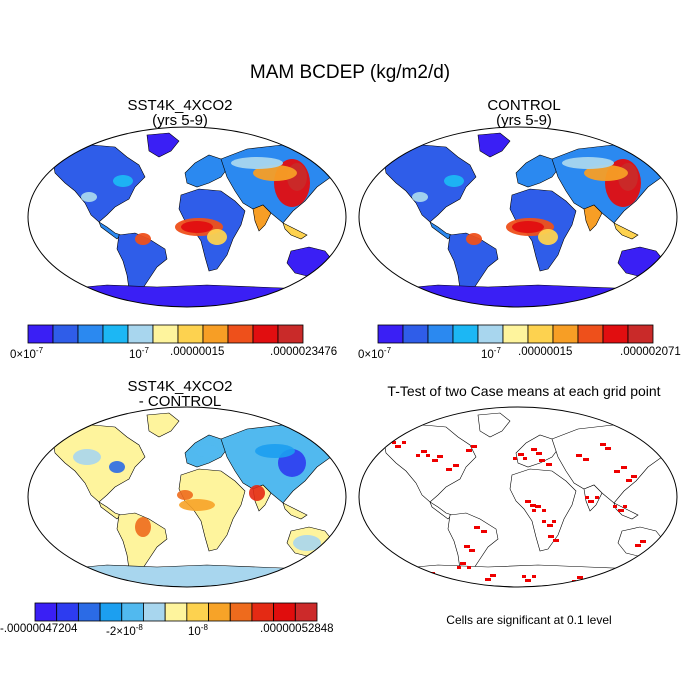 This screenshot has width=700, height=700. What do you see at coordinates (124, 630) in the screenshot?
I see `cbar3-label-1: -2×10⁻⁸` at bounding box center [124, 630].